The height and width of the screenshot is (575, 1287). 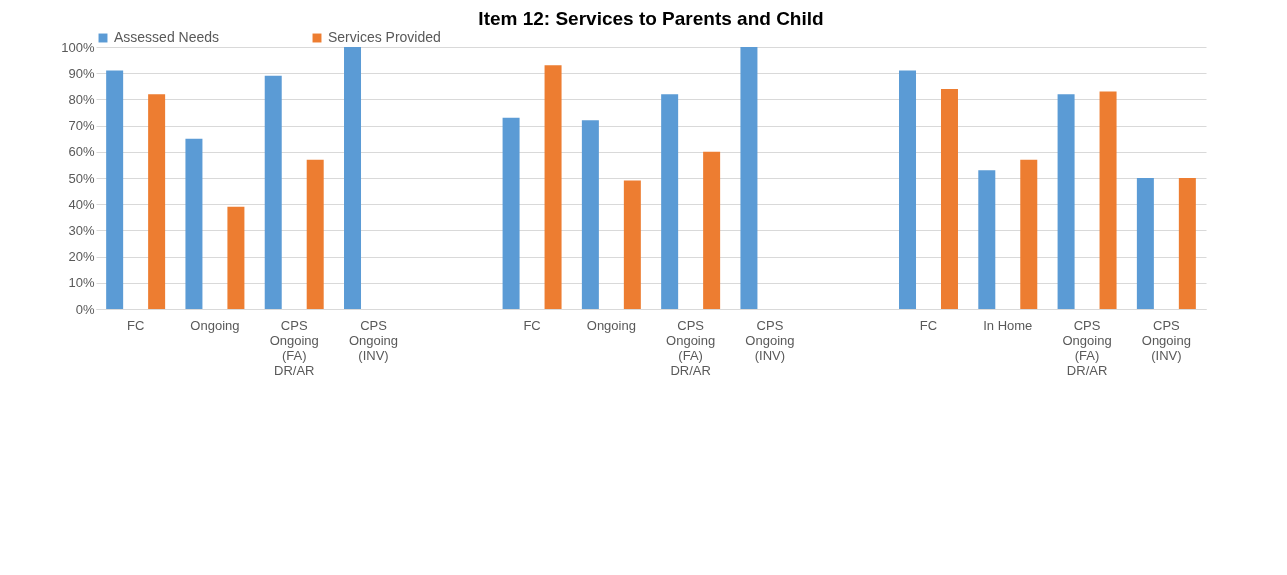 I want to click on x-tick-label: In Home, so click(x=1008, y=325).